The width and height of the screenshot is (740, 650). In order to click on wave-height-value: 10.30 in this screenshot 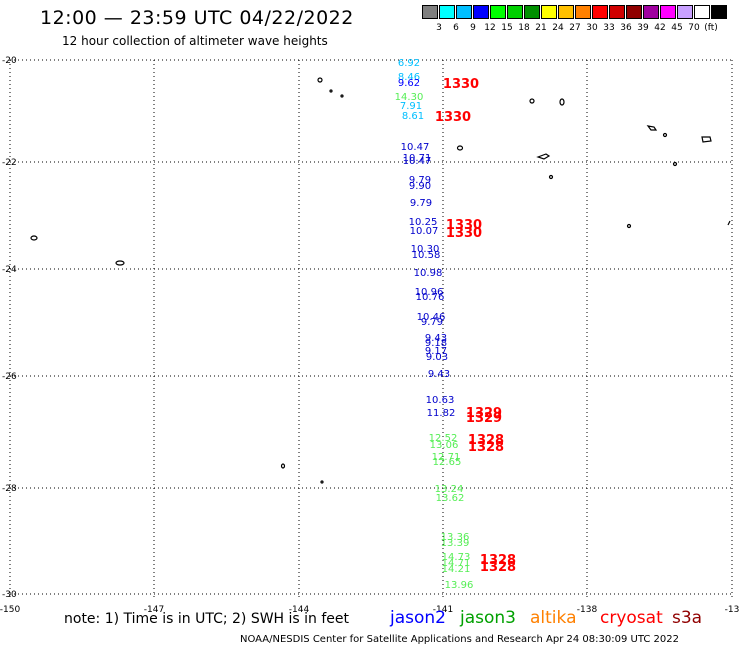, I will do `click(425, 249)`.